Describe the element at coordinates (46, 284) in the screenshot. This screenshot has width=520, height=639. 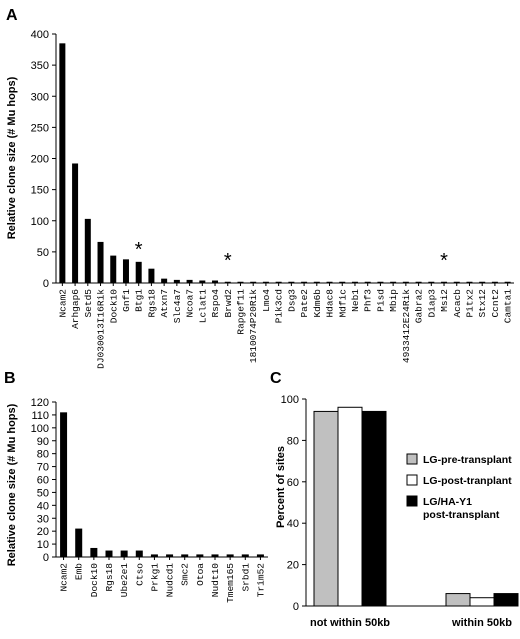
I see `a-y-tick-label: 0` at that location.